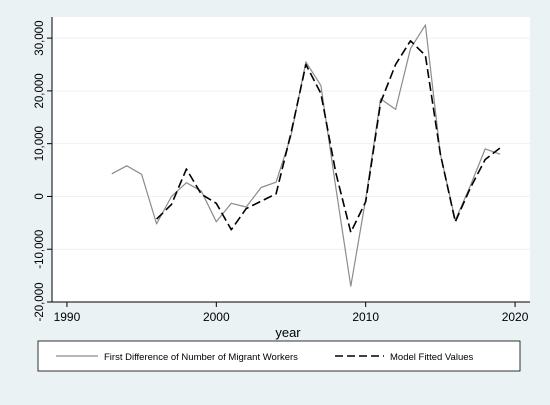 Image resolution: width=550 pixels, height=405 pixels. Describe the element at coordinates (40, 90) in the screenshot. I see `y-tick-label-4: 20,000` at that location.